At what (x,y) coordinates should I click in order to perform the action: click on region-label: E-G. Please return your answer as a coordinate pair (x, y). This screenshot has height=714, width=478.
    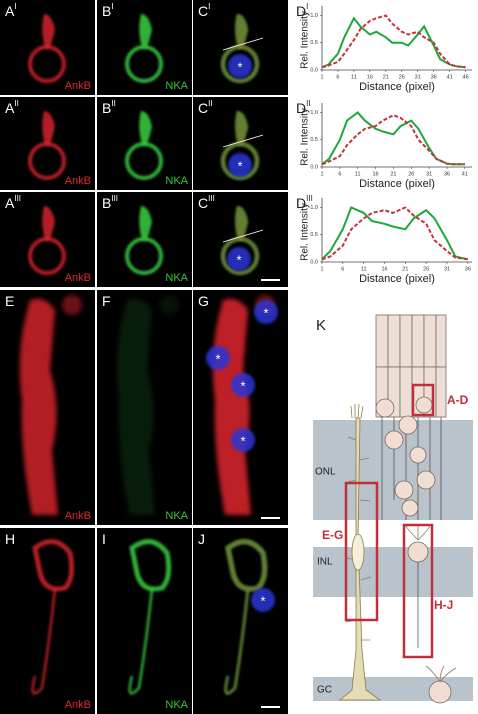
    Looking at the image, I should click on (332, 535).